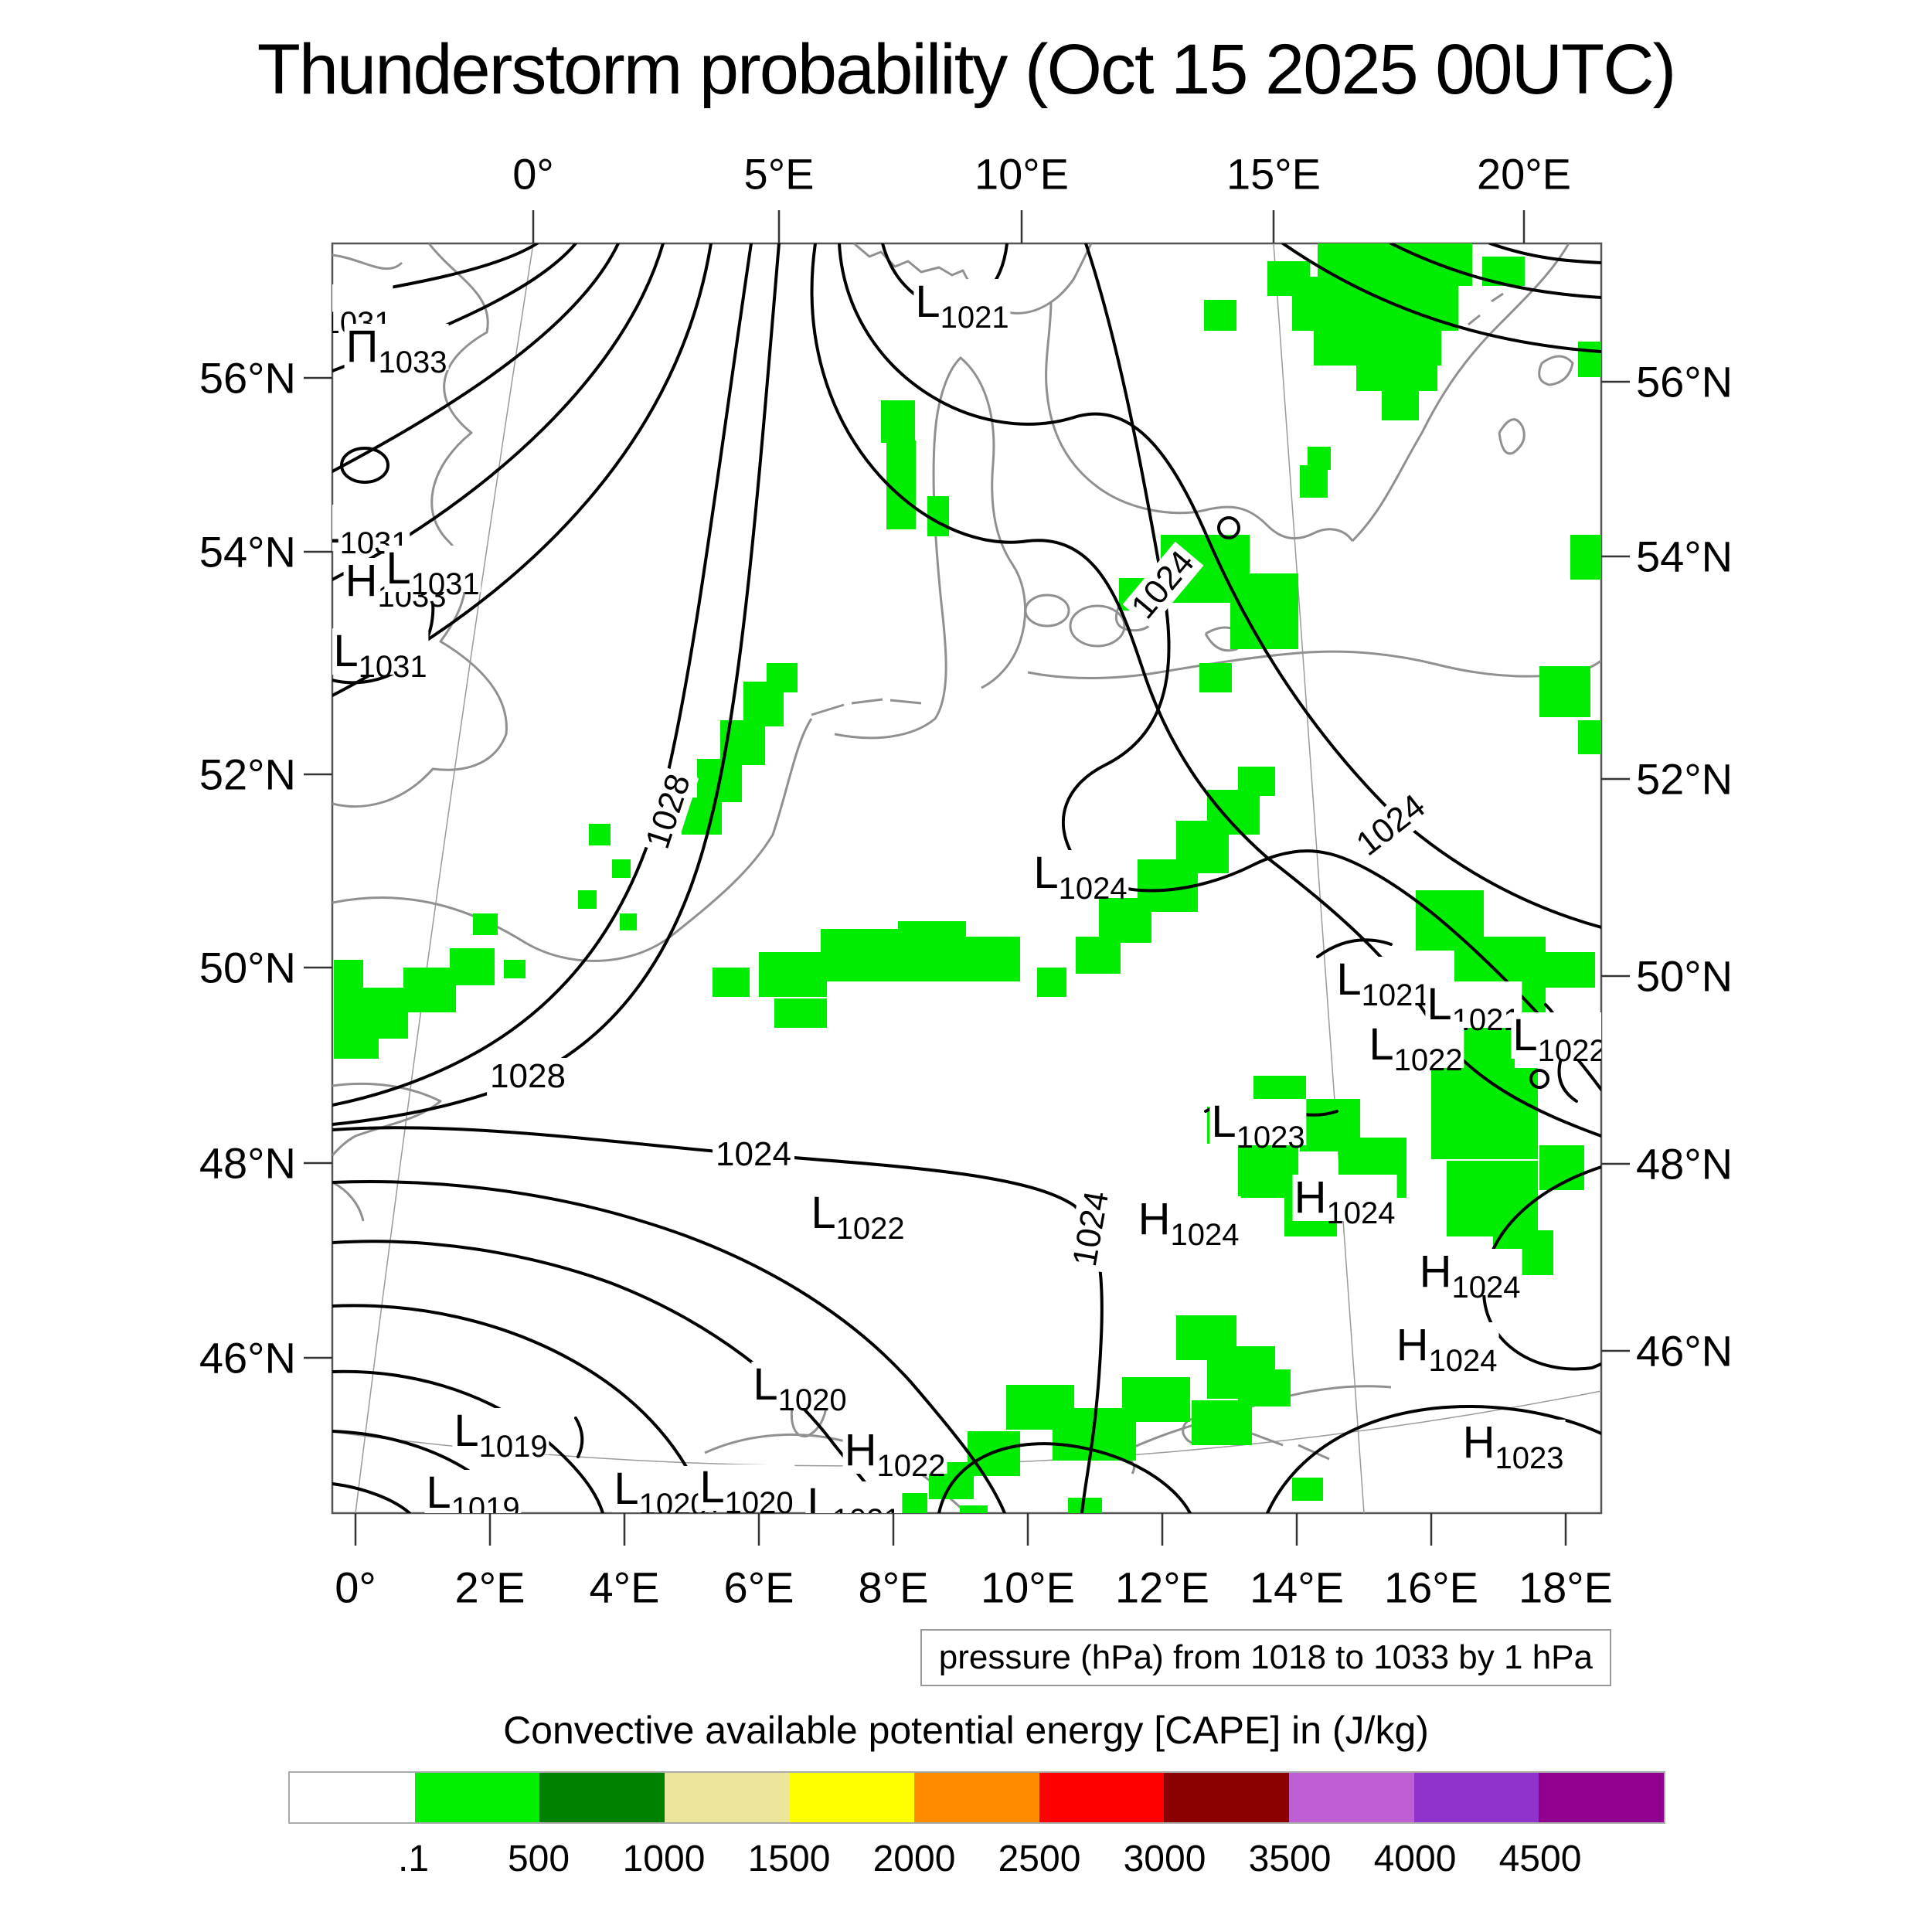 This screenshot has height=1932, width=1932. I want to click on axis-label-left: 54°N, so click(248, 552).